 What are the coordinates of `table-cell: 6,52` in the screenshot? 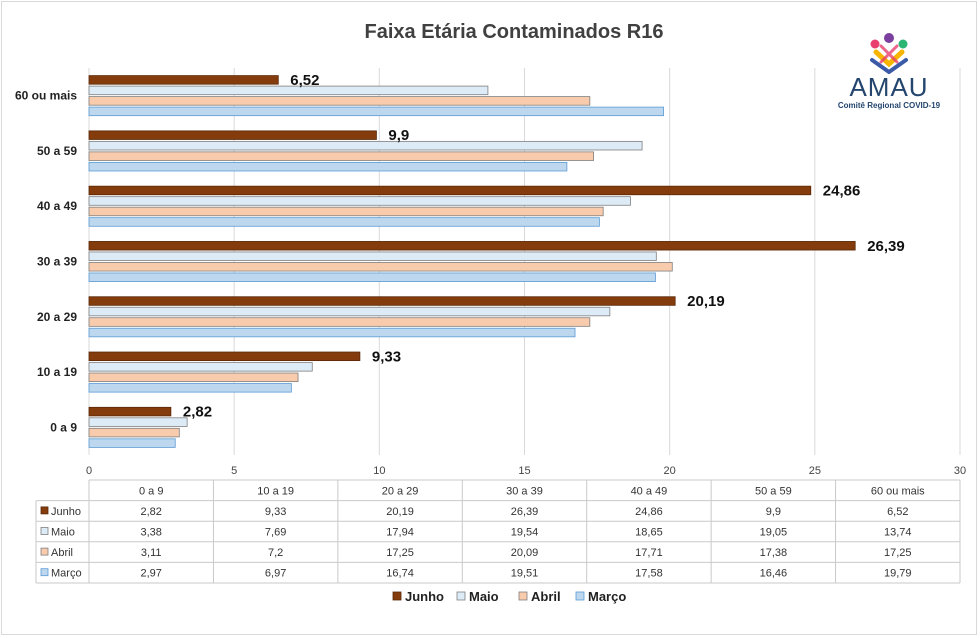 It's located at (897, 512).